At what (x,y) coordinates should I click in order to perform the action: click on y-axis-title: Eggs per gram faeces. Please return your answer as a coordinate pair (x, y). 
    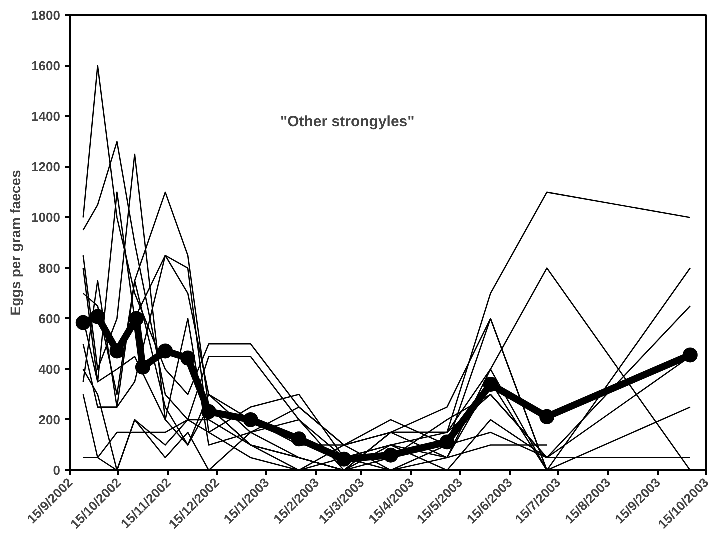
    Looking at the image, I should click on (16, 243).